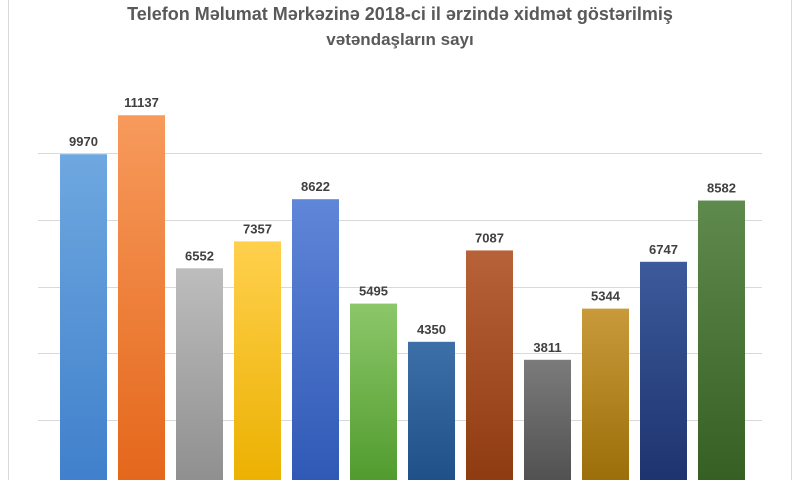  What do you see at coordinates (257, 228) in the screenshot?
I see `bar-value-label-4: 7357` at bounding box center [257, 228].